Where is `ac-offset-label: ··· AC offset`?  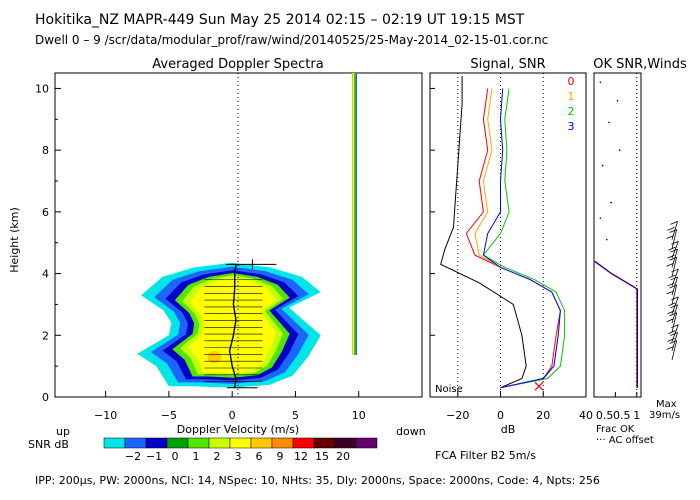 ac-offset-label: ··· AC offset is located at coordinates (625, 440).